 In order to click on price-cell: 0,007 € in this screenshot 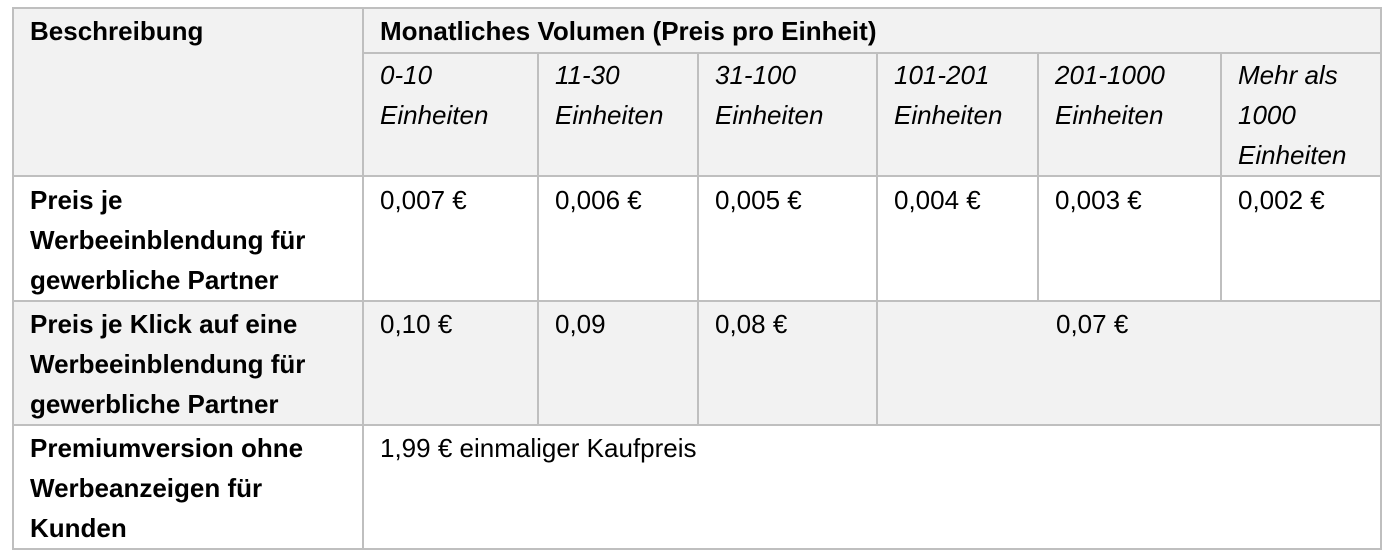, I will do `click(450, 238)`.